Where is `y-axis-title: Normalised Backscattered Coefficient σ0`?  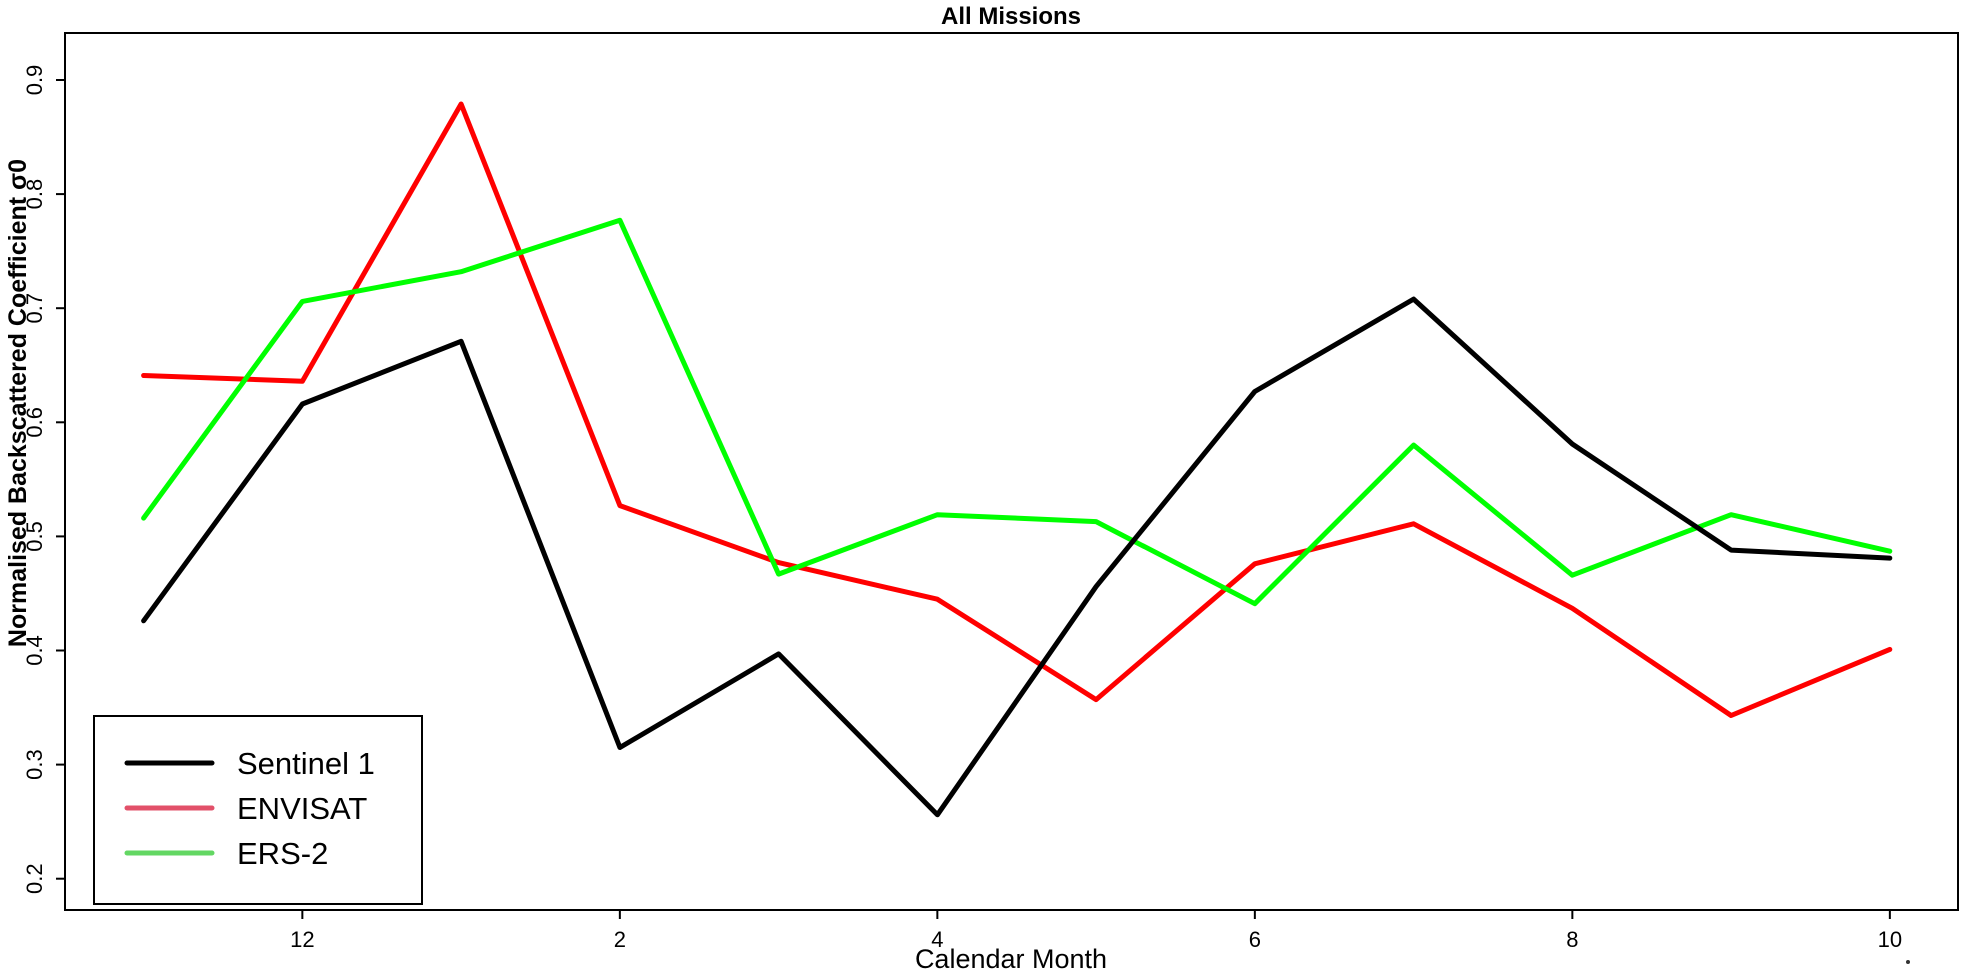
y-axis-title: Normalised Backscattered Coefficient σ0 is located at coordinates (18, 403).